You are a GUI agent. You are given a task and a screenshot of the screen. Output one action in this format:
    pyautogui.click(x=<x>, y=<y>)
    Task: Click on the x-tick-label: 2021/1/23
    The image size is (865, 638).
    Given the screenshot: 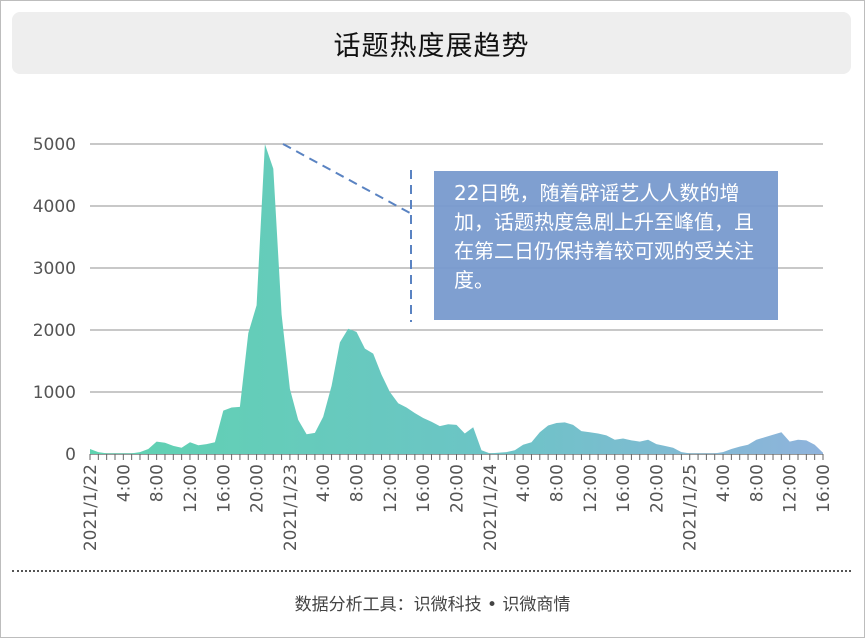 What is the action you would take?
    pyautogui.click(x=291, y=507)
    